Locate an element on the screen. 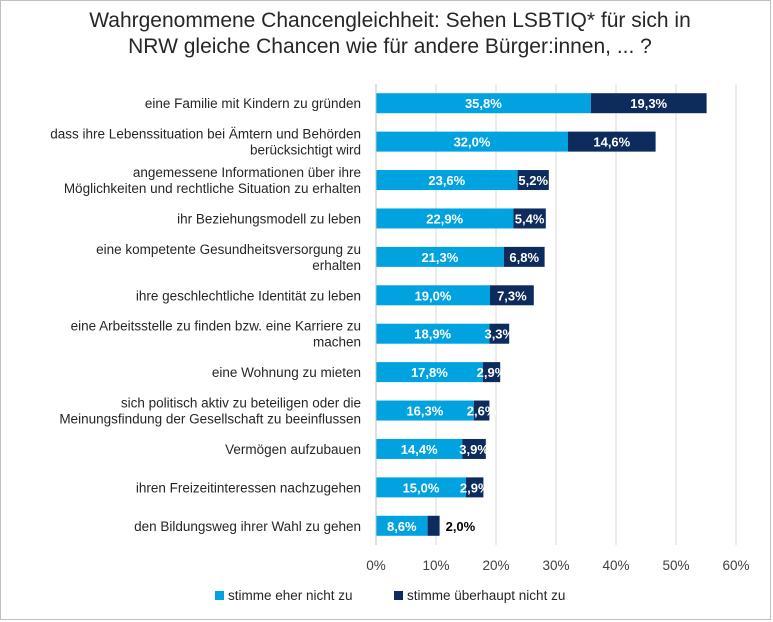 This screenshot has height=622, width=773. x-tick-label-5: 50% is located at coordinates (675, 565).